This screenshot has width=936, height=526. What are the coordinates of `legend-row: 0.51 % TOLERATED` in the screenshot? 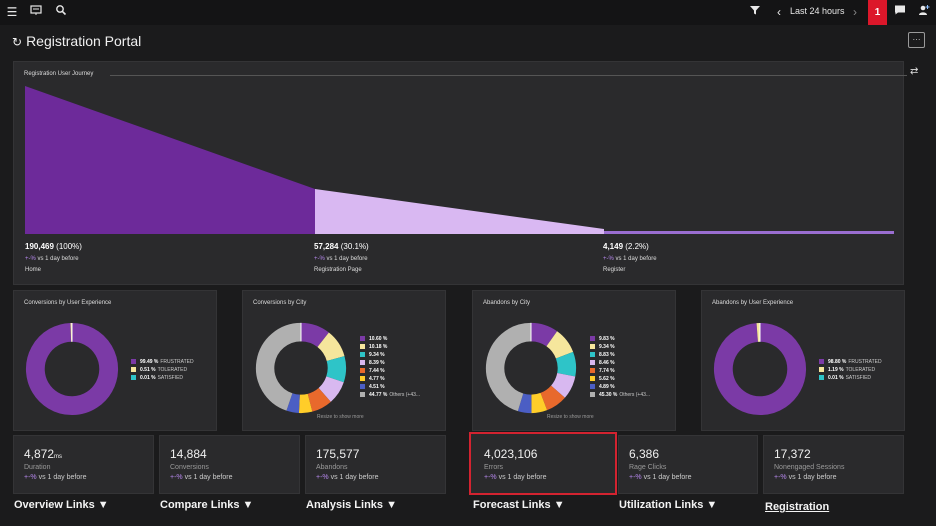 It's located at (162, 370).